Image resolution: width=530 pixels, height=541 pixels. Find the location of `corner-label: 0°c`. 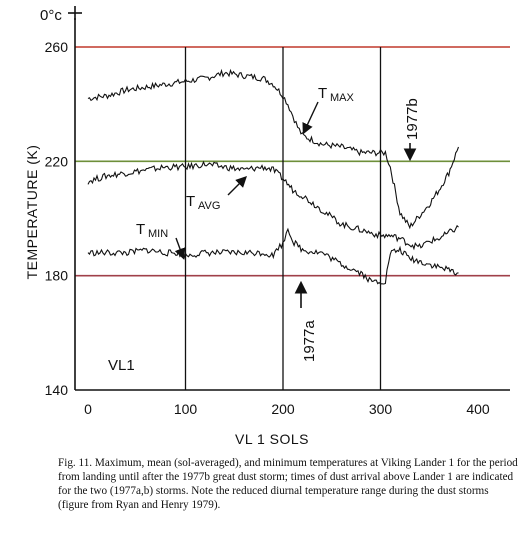

corner-label: 0°c is located at coordinates (51, 15).